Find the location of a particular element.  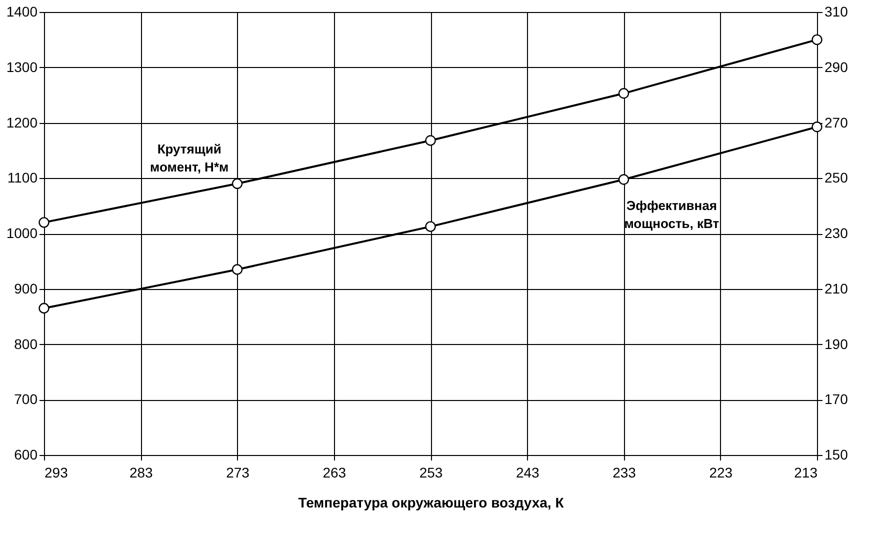

series-label: Крутящий момент, Н*м is located at coordinates (189, 157).